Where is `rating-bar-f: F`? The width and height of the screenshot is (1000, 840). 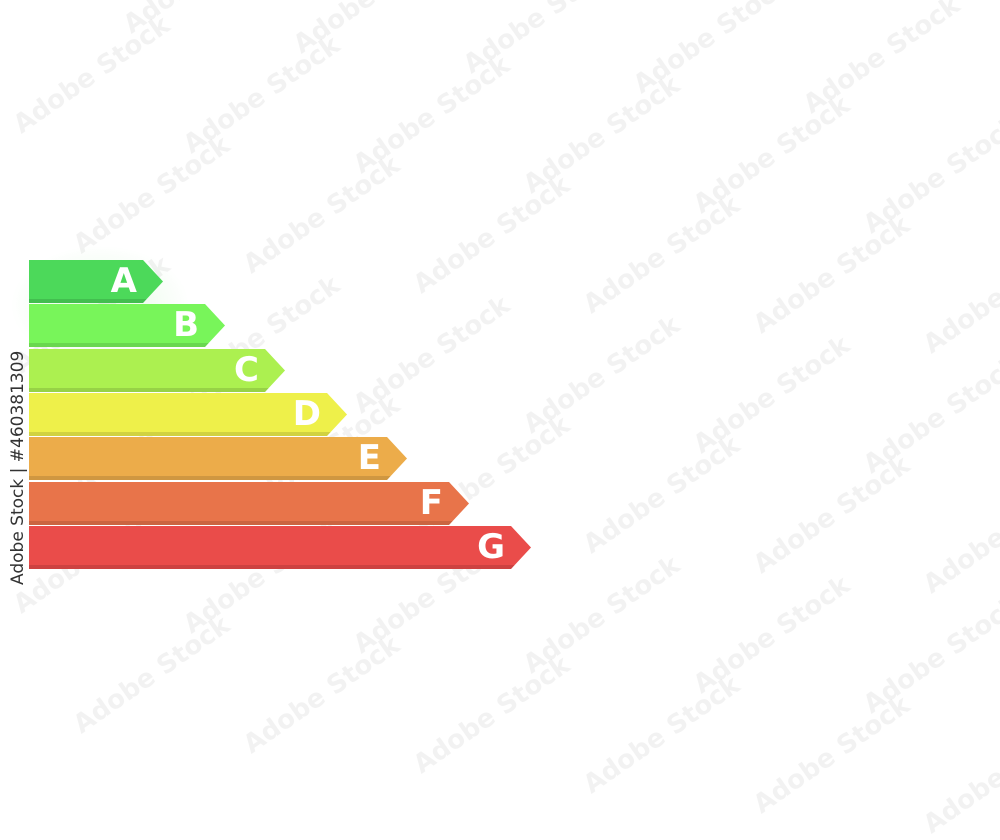 rating-bar-f: F is located at coordinates (249, 503).